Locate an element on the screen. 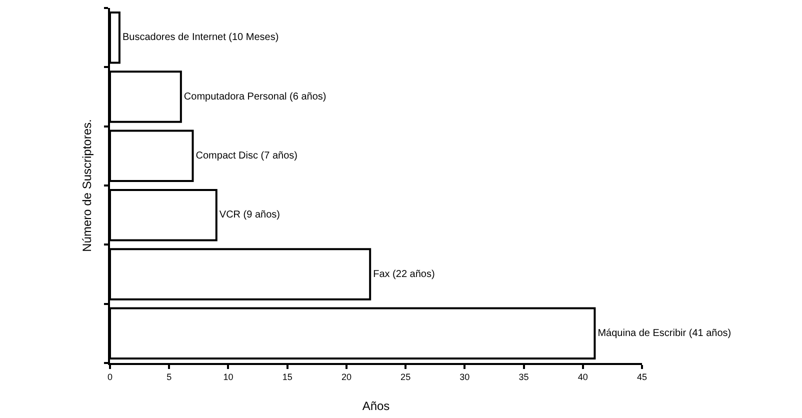 This screenshot has width=802, height=418. y-tick-label: Máquina de Escribir (41 años) is located at coordinates (665, 333).